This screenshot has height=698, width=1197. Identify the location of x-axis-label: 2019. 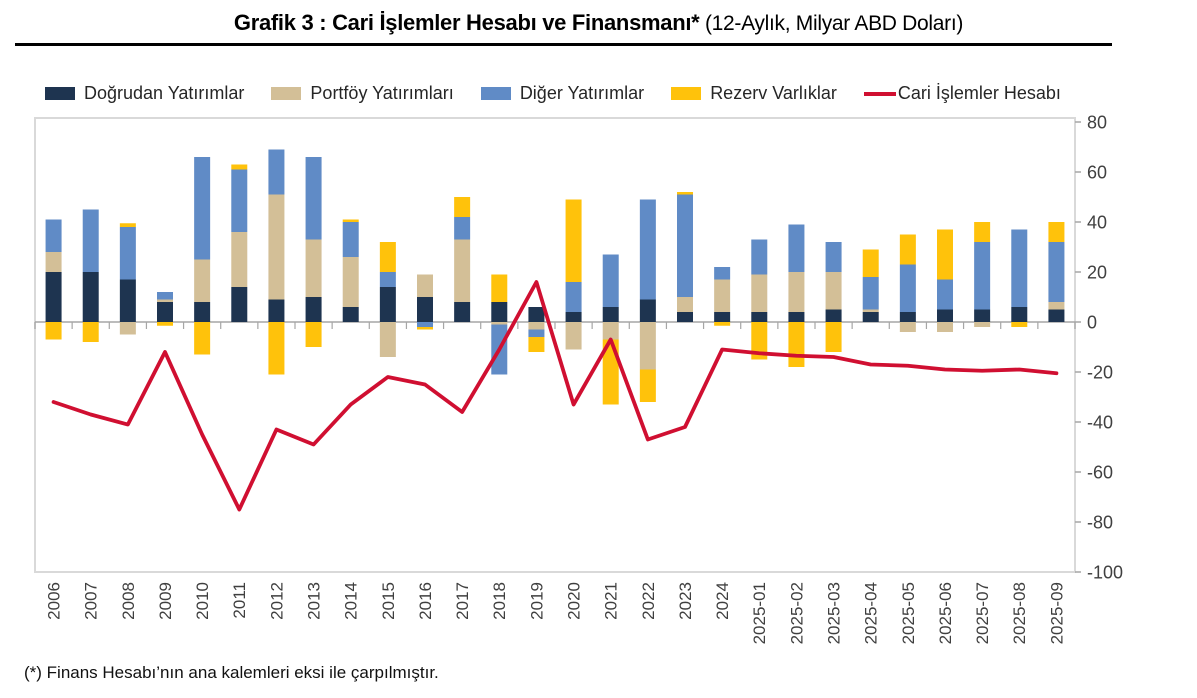
(536, 601).